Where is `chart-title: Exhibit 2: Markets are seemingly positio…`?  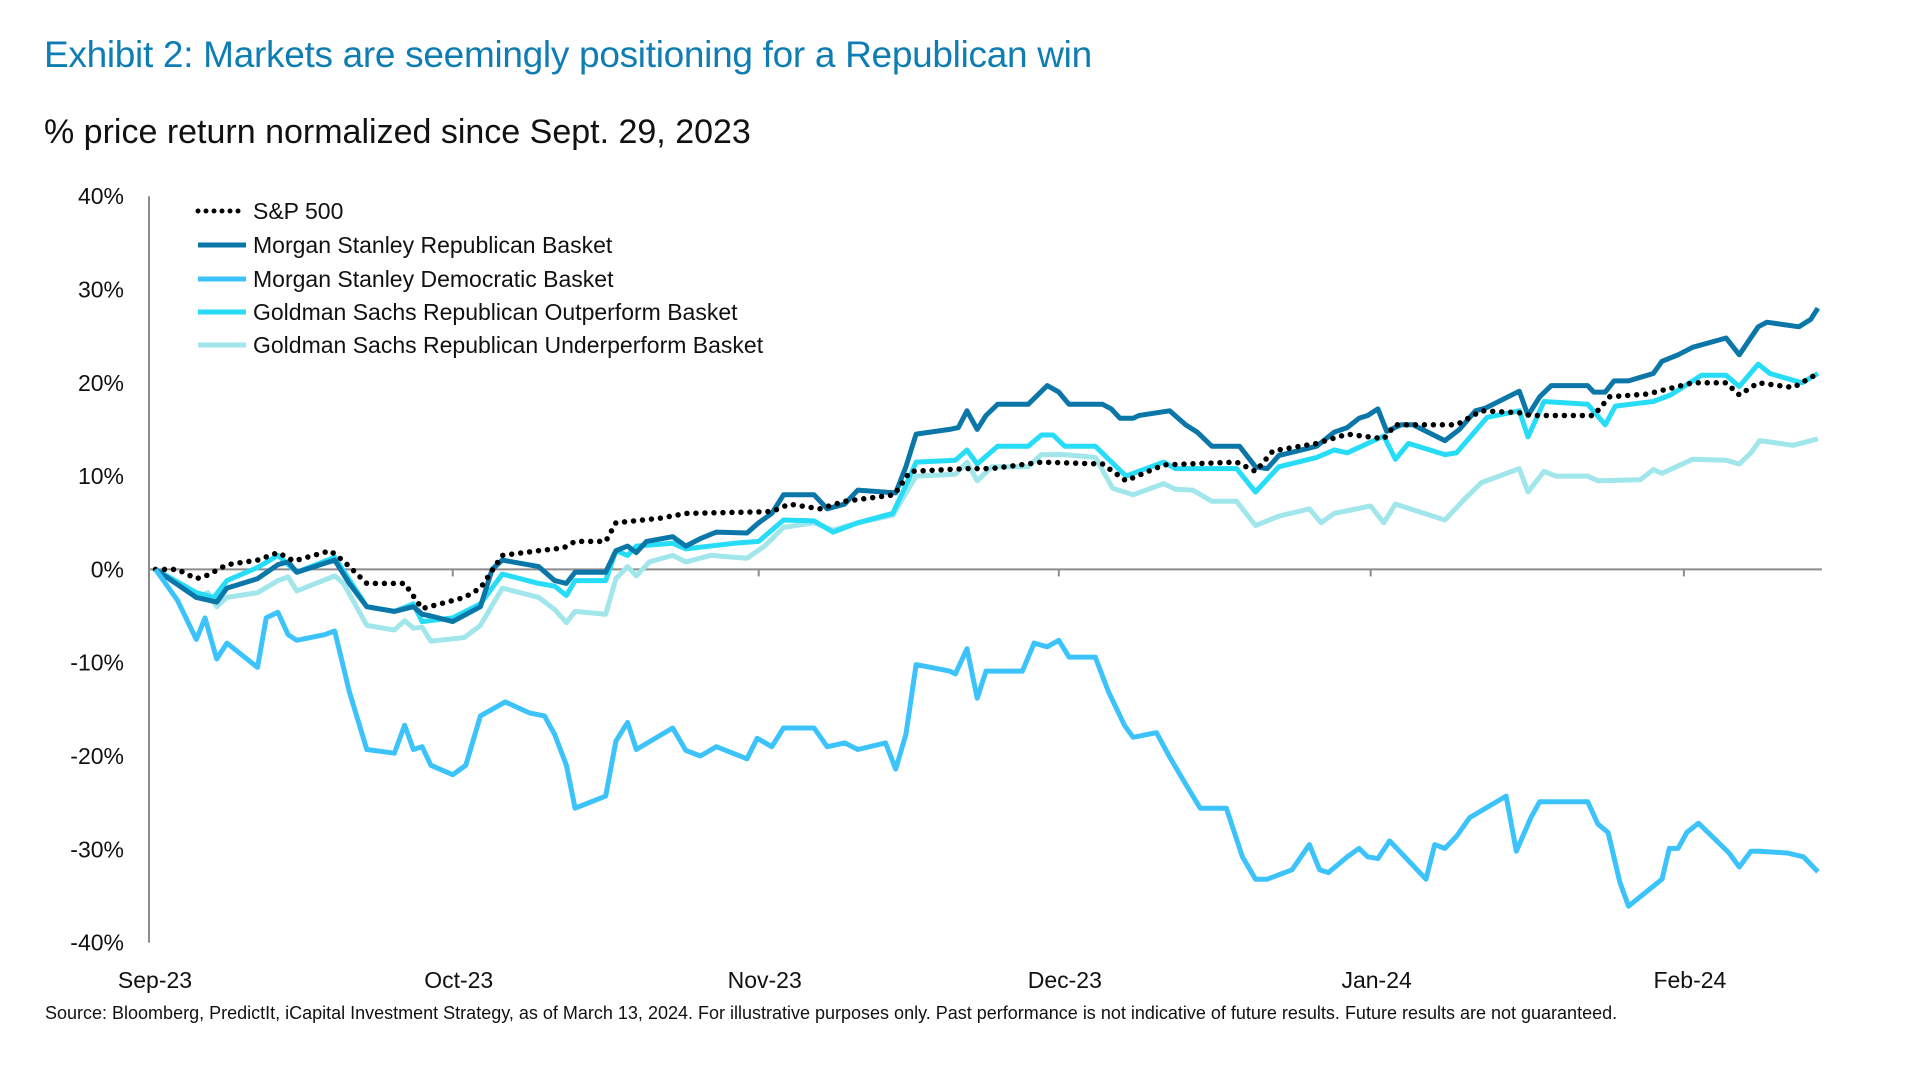
chart-title: Exhibit 2: Markets are seemingly positio… is located at coordinates (568, 54).